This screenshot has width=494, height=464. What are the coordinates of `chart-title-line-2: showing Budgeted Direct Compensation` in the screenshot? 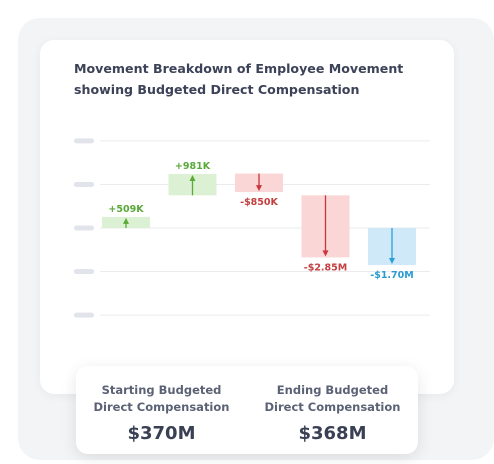 It's located at (217, 89).